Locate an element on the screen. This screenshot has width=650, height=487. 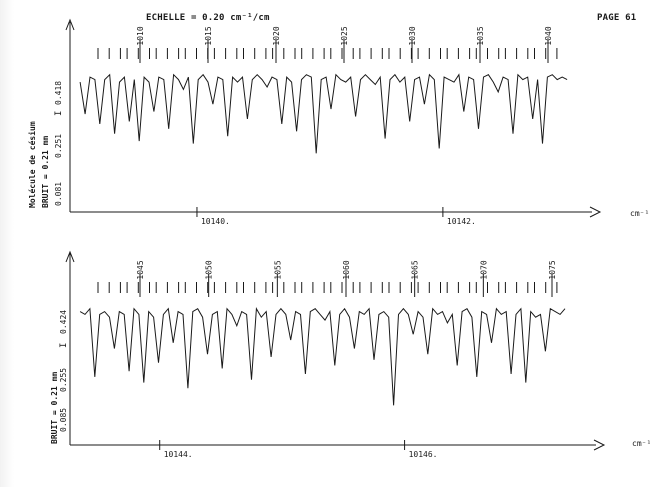
top-line-number-2: 1020 is located at coordinates (276, 35).